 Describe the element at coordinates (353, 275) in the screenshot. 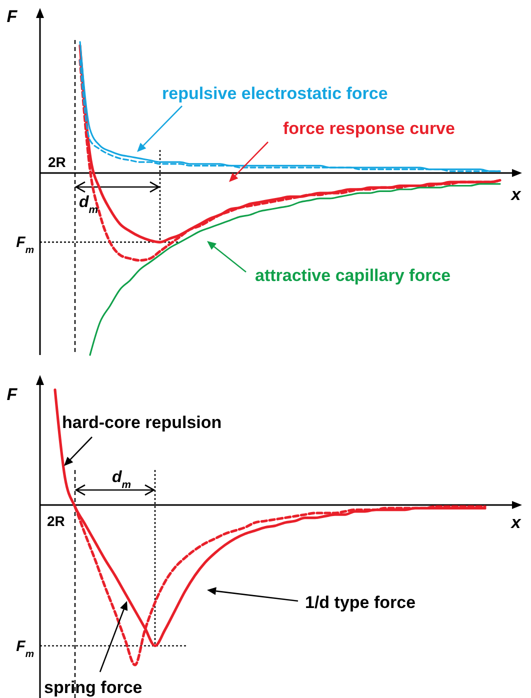

I see `text: attractive capillary force` at that location.